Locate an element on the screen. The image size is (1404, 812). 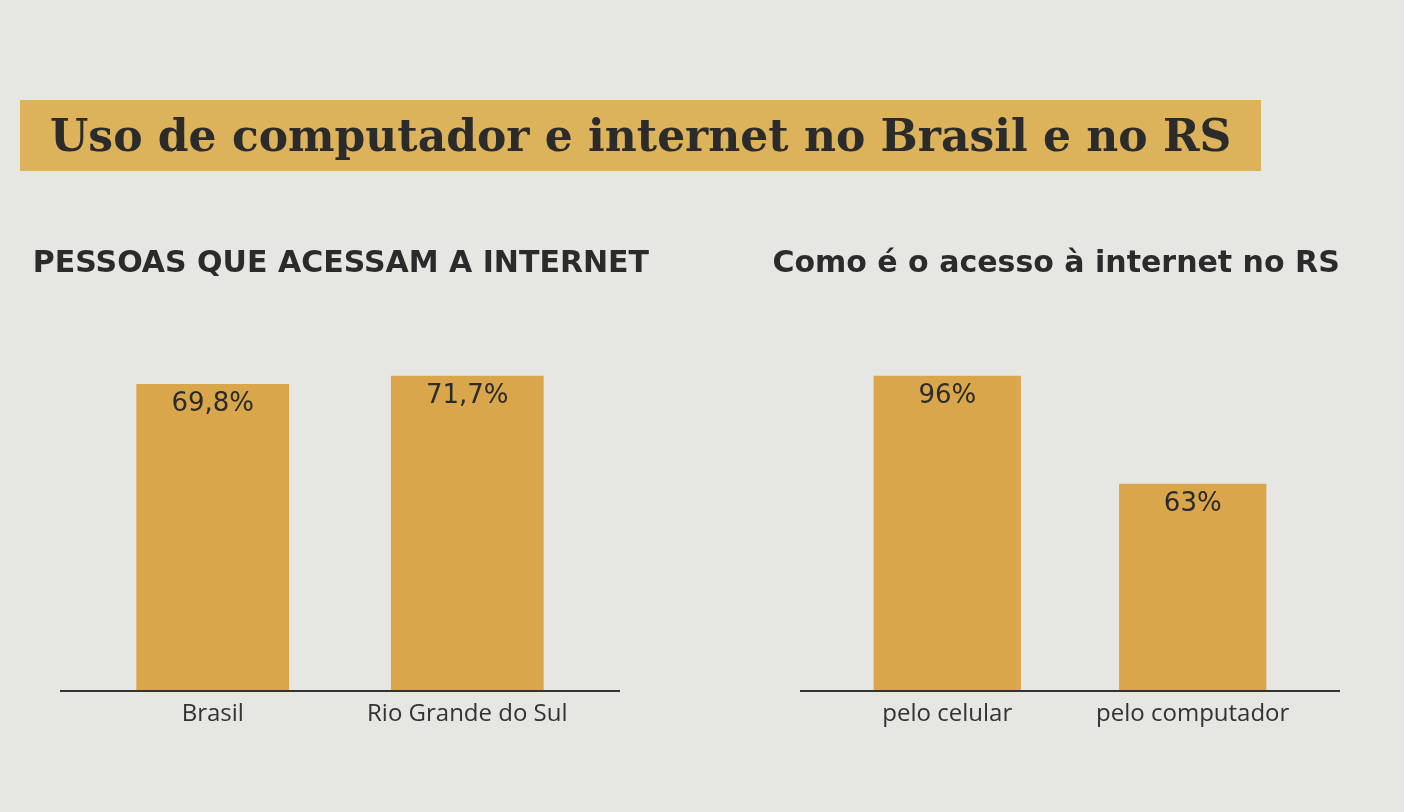
x-tick-label: Brasil is located at coordinates (212, 711).